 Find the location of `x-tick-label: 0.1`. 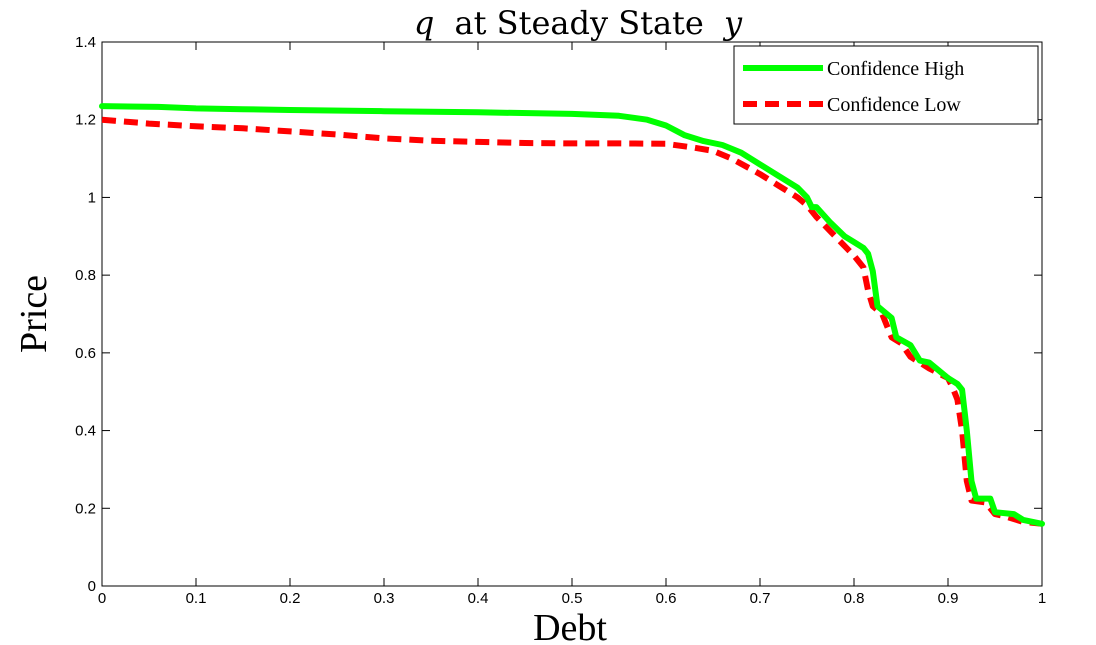

x-tick-label: 0.1 is located at coordinates (196, 598).